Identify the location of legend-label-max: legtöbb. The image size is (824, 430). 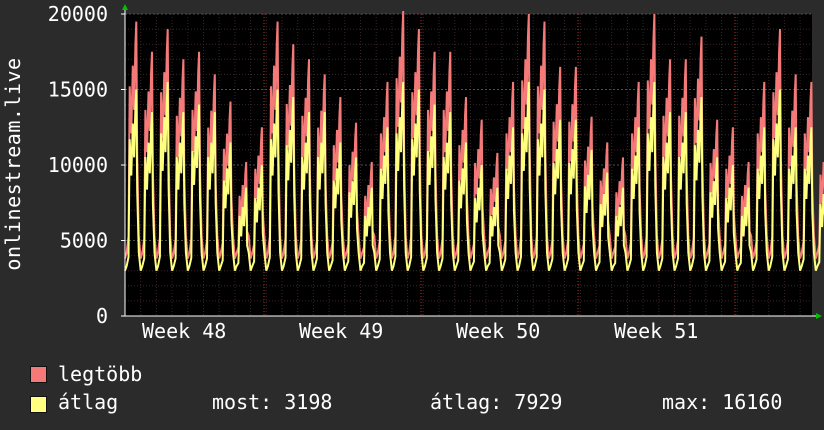
(100, 374).